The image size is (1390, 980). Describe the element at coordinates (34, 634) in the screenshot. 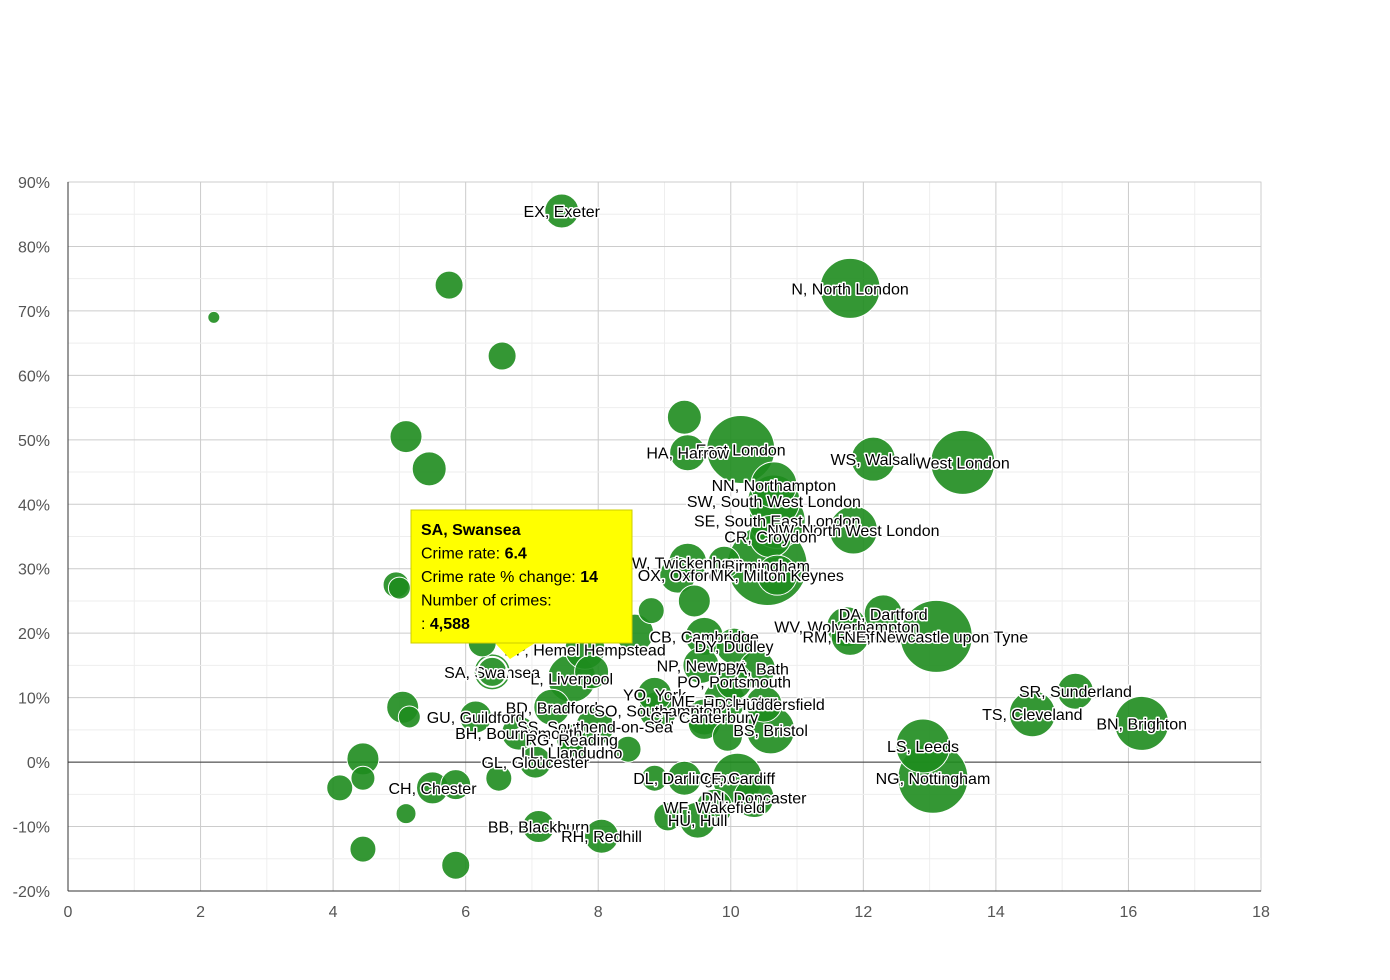

I see `y-tick-label: 20%` at that location.